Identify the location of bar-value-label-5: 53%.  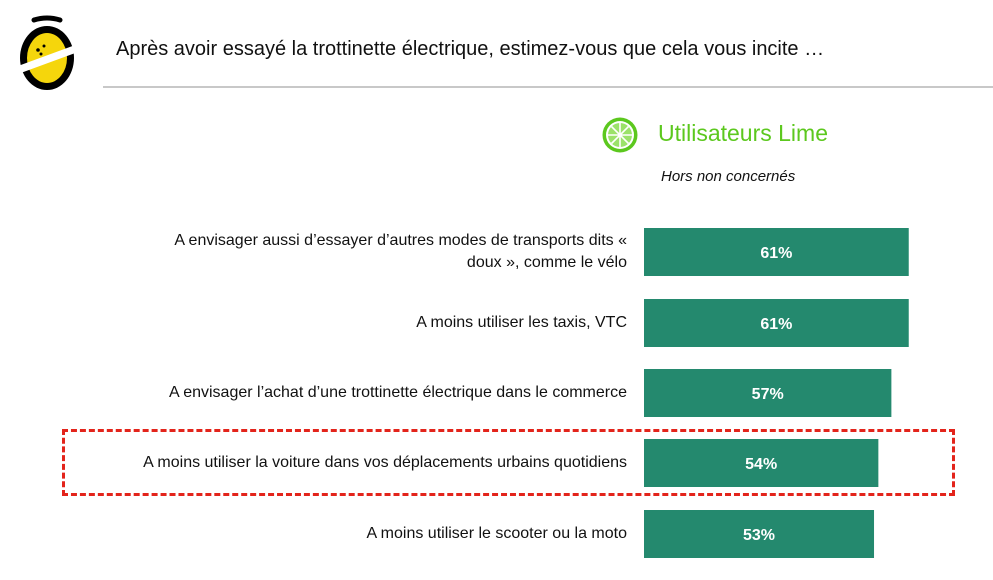
(759, 535).